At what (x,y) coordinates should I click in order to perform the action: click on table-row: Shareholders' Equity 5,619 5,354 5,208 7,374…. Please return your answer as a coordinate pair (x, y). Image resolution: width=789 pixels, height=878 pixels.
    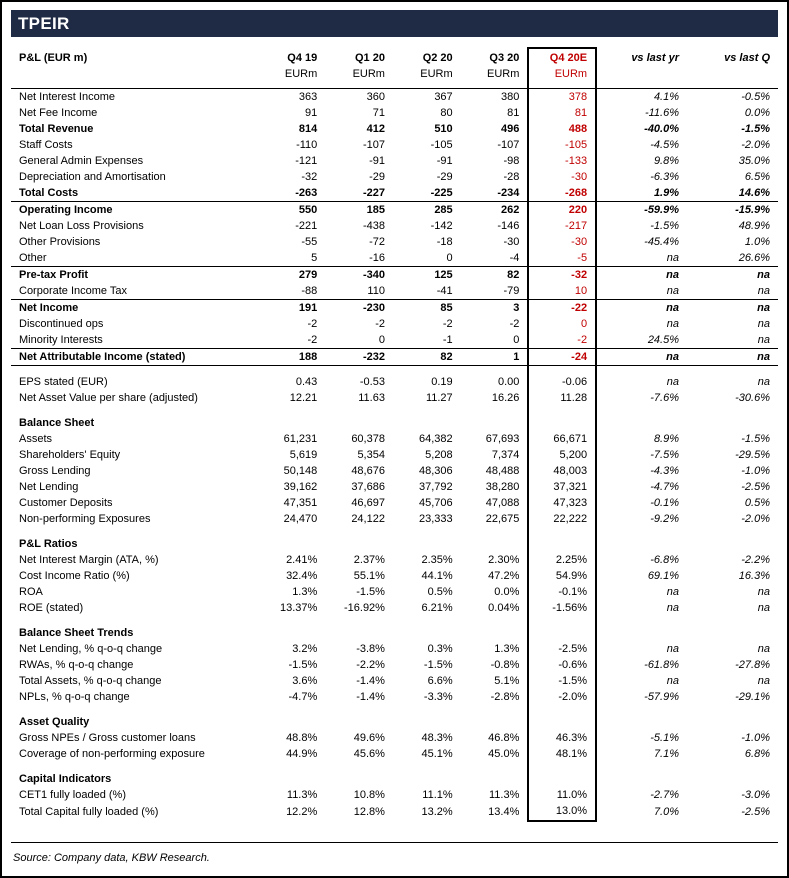
    Looking at the image, I should click on (394, 455).